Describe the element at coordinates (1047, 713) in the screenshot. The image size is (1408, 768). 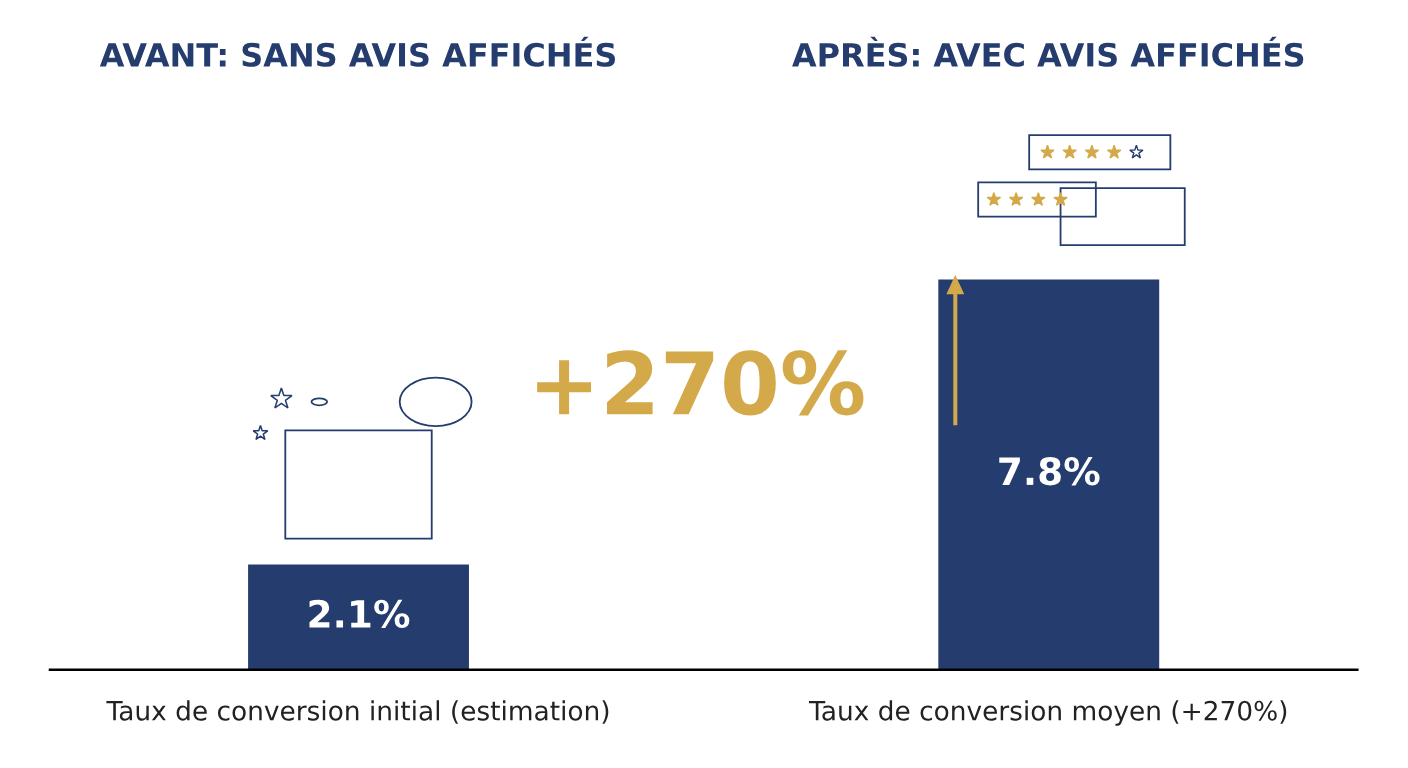
I see `x-tick-label: Taux de conversion moyen (+270%)` at that location.